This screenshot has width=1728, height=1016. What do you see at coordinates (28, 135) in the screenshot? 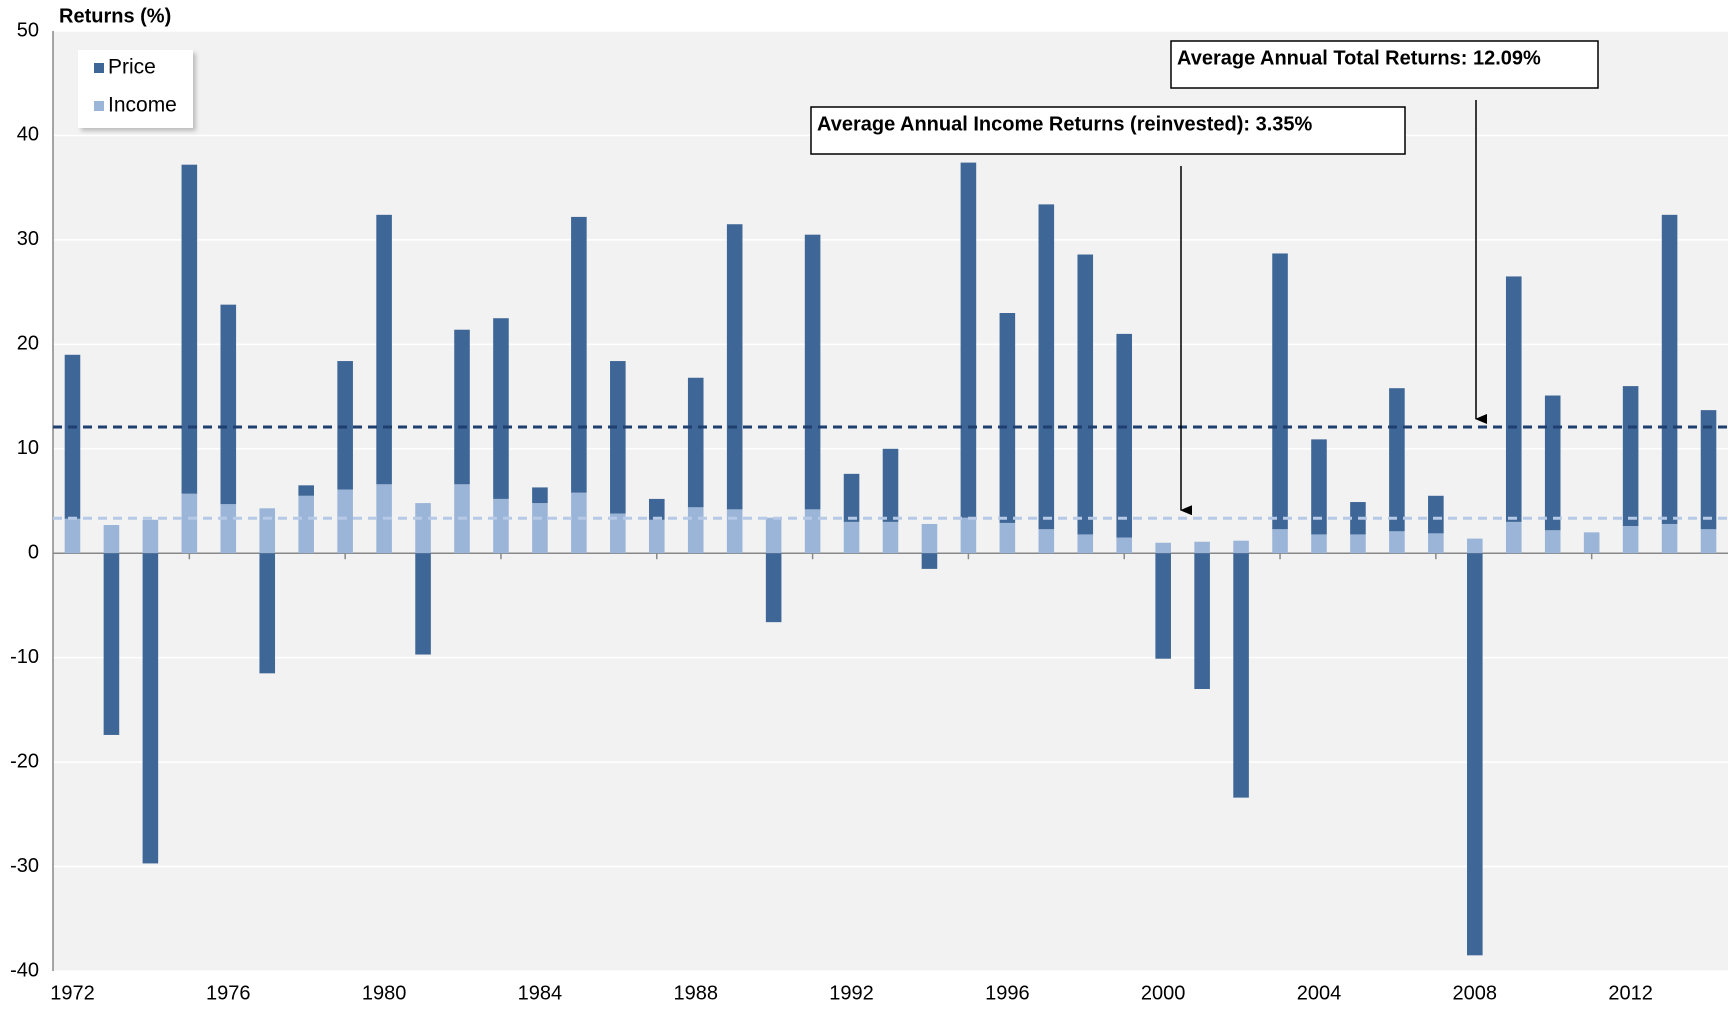
I see `y-tick-label: 40` at bounding box center [28, 135].